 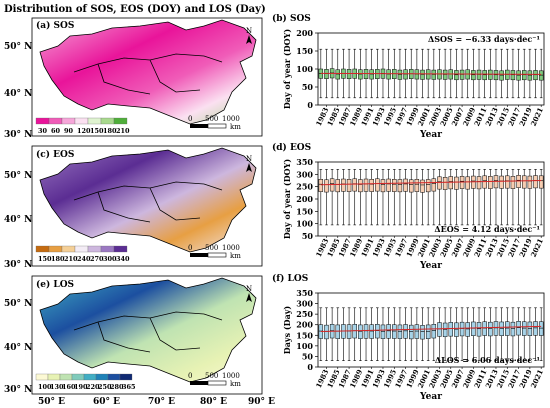 What do you see at coordinates (161, 402) in the screenshot?
I see `lon-label-70: 70° E` at bounding box center [161, 402].